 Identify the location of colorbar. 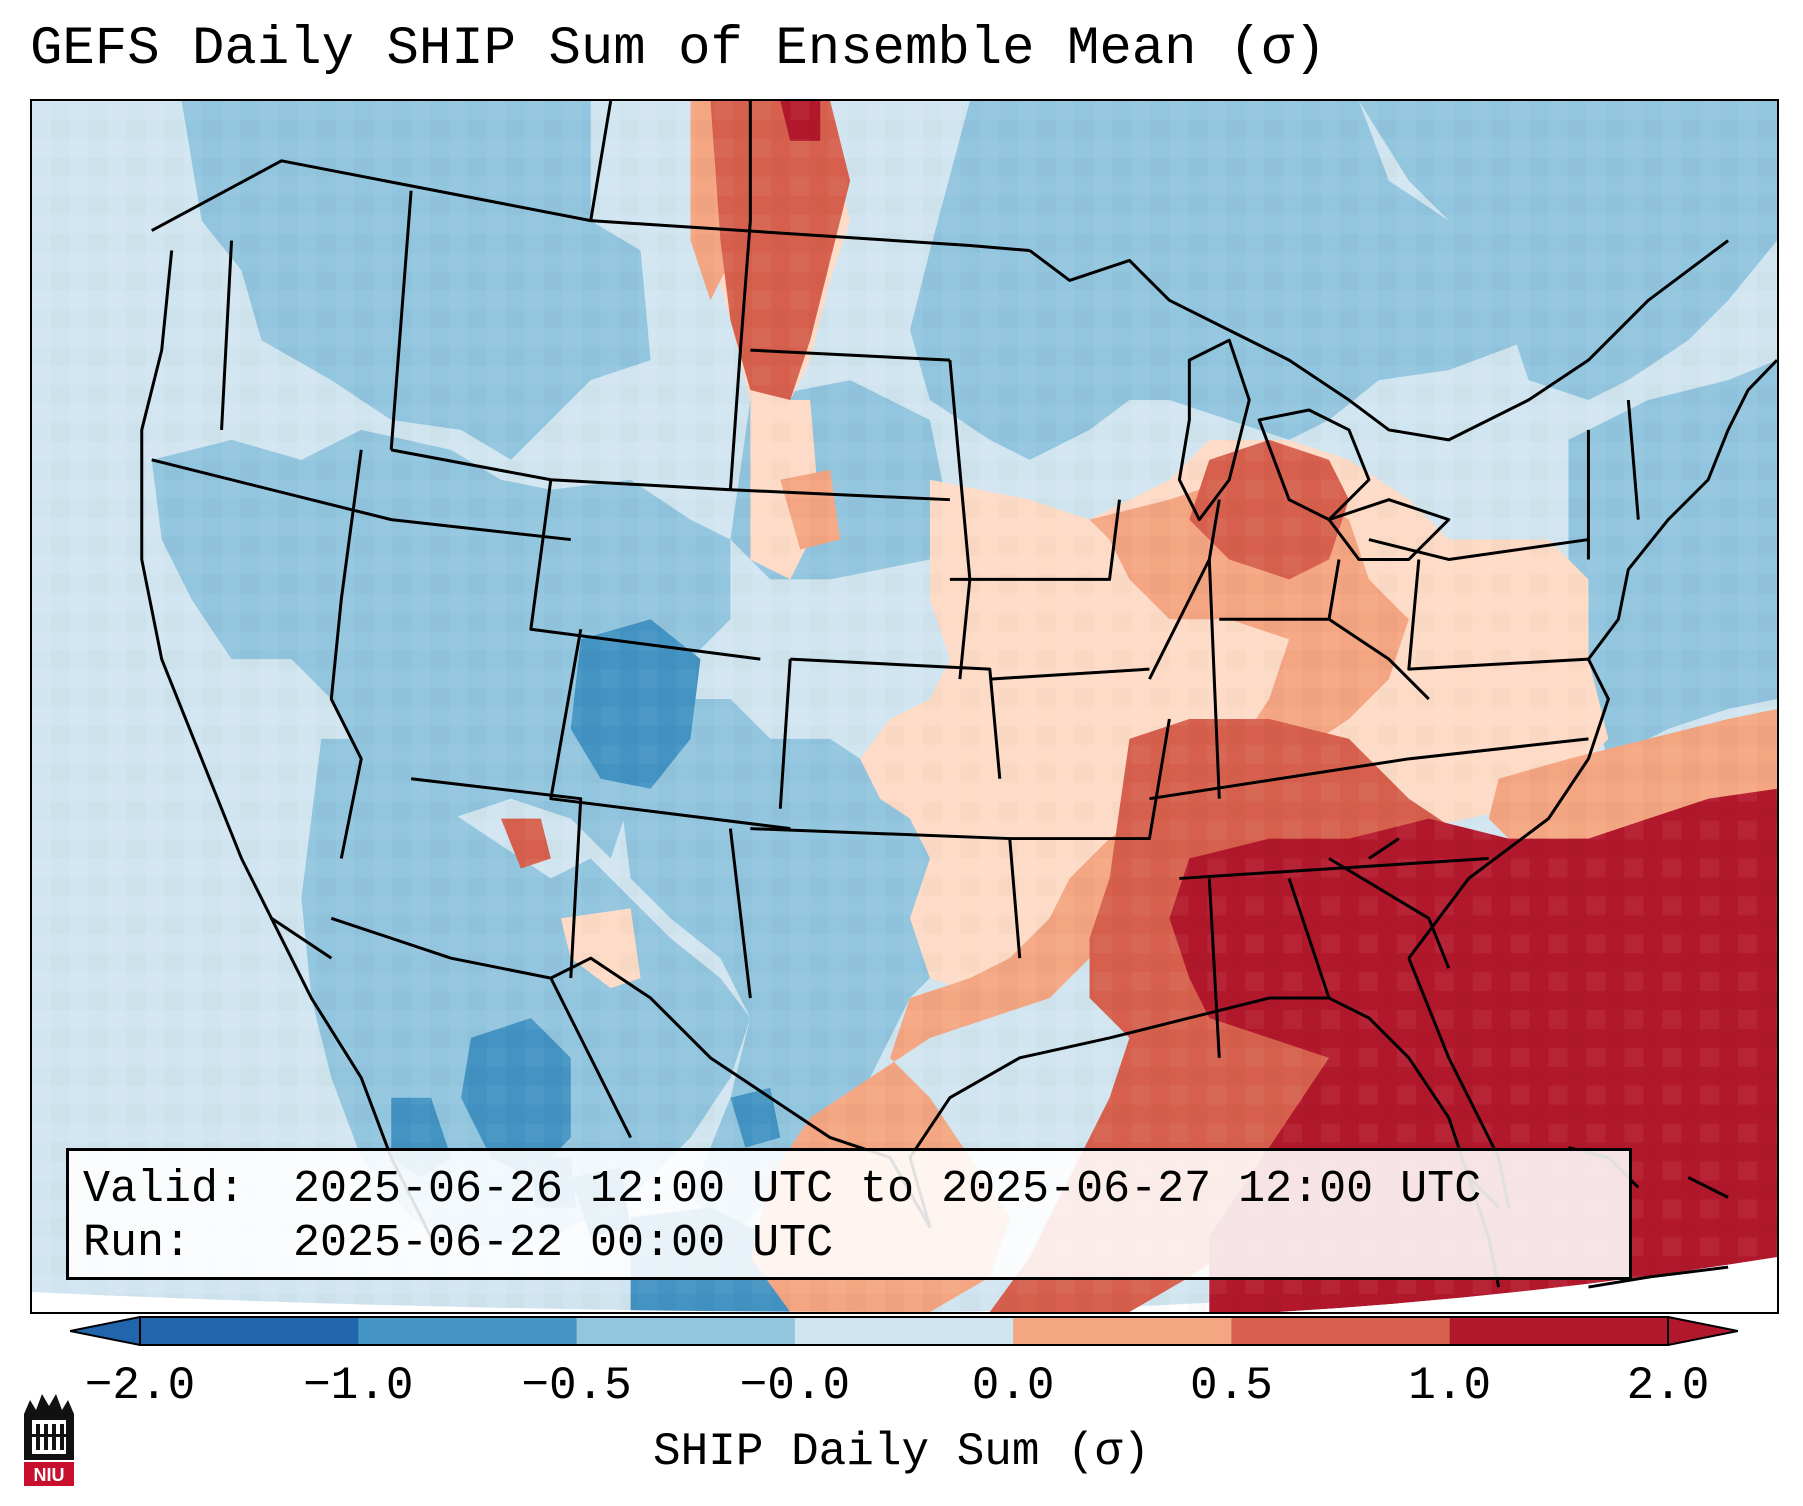
(904, 1331).